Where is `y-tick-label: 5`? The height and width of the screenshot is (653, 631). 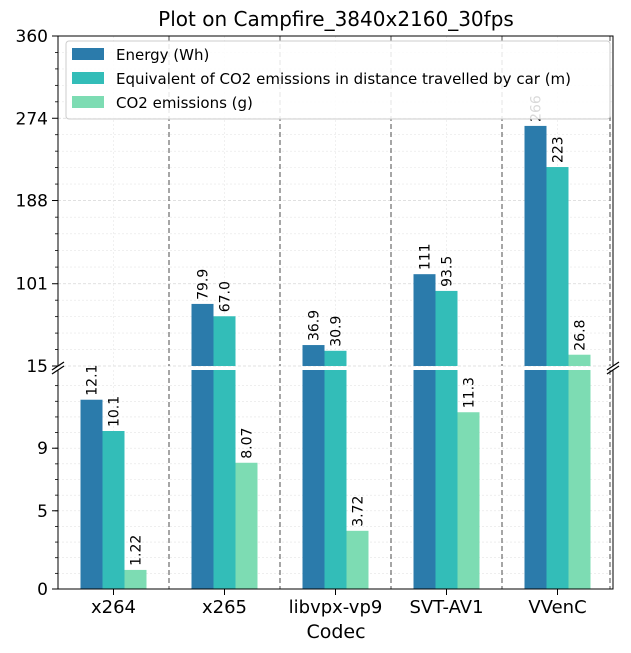 y-tick-label: 5 is located at coordinates (42, 512).